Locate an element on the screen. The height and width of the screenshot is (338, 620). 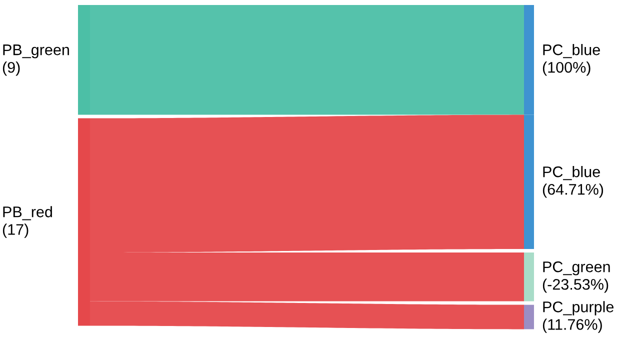
data-label: (64.71%) is located at coordinates (573, 191).